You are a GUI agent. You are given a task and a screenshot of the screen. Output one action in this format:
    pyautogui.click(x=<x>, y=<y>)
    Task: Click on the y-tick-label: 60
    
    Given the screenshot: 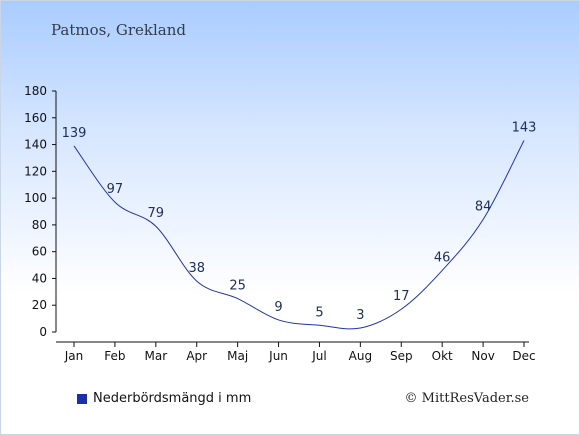 What is the action you would take?
    pyautogui.click(x=39, y=252)
    